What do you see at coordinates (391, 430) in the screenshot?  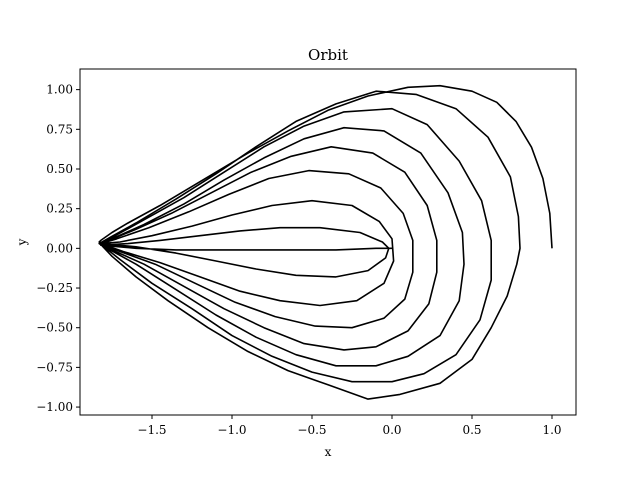 I see `x-tick-label: 0.0` at bounding box center [391, 430].